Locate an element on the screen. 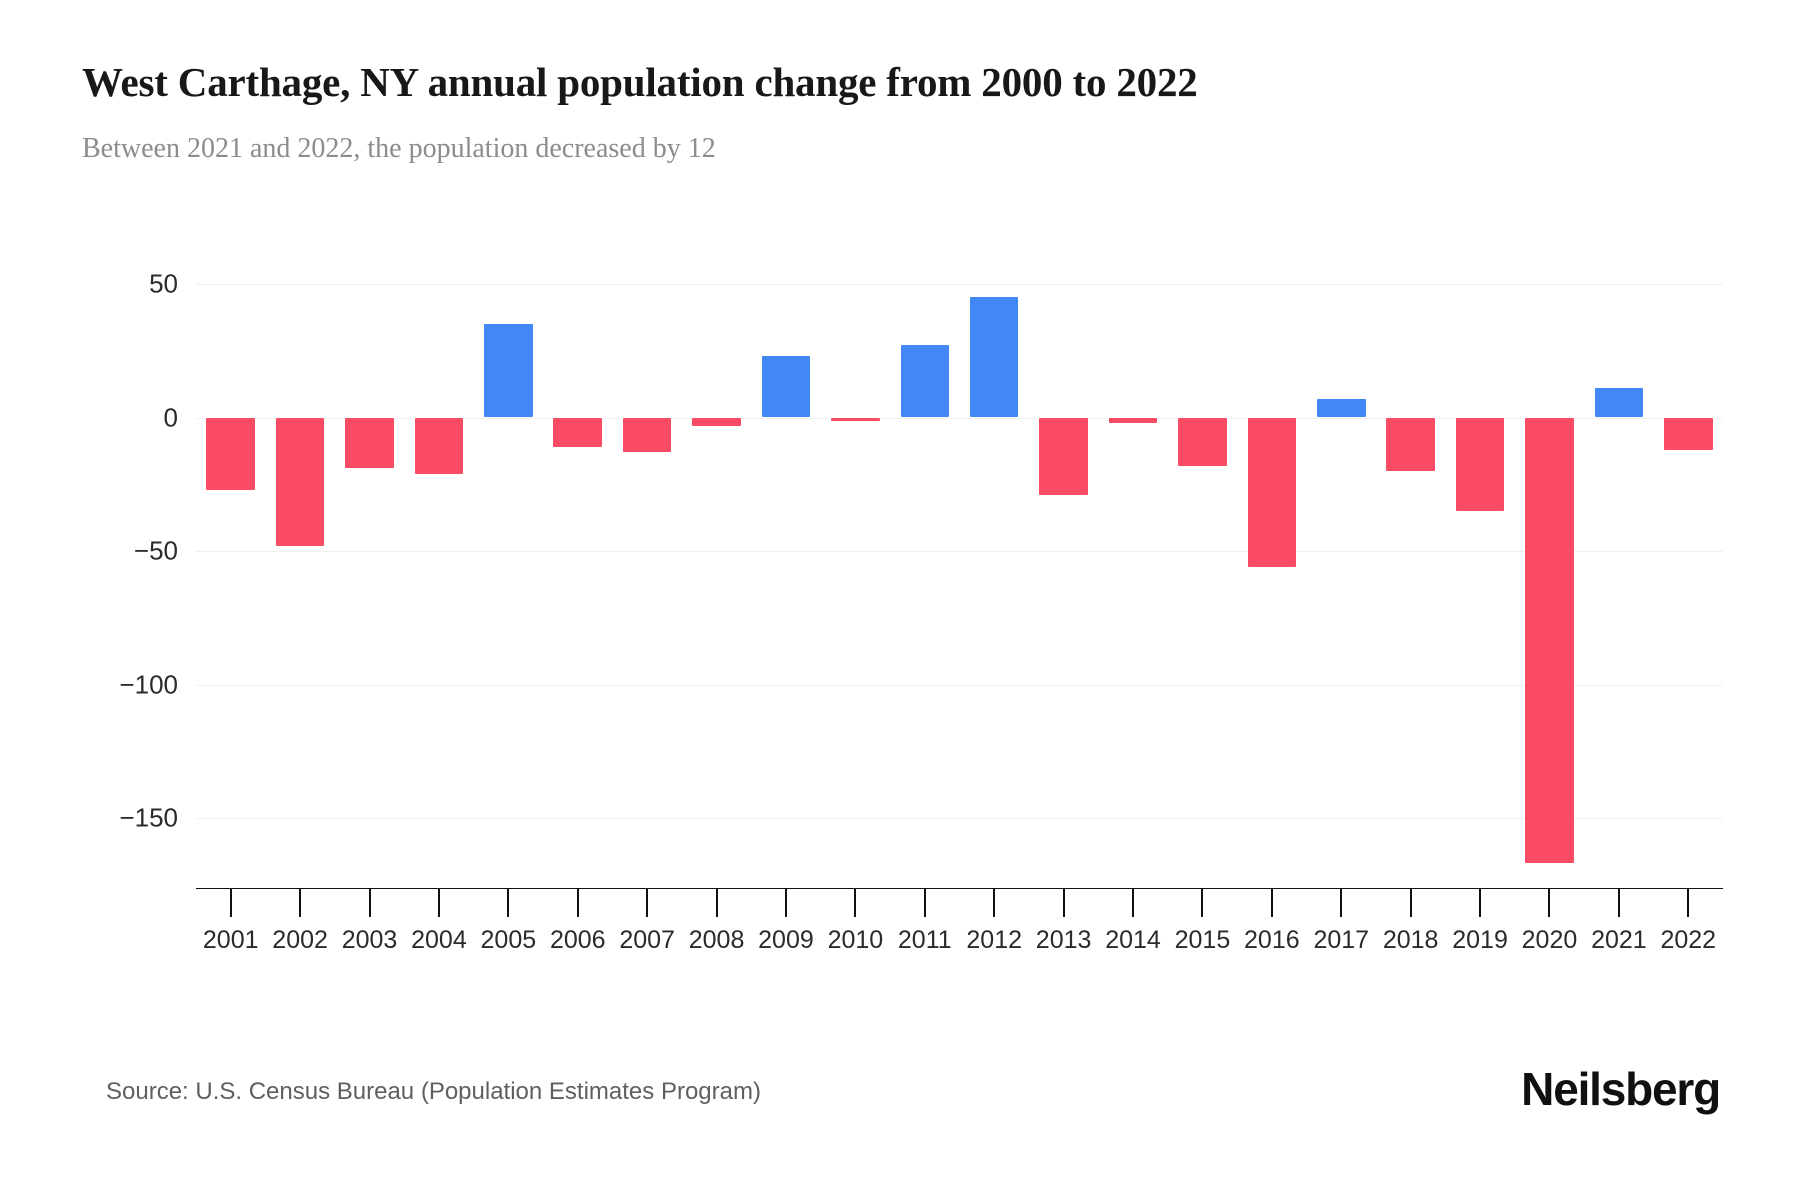 Image resolution: width=1800 pixels, height=1200 pixels. bar-2017 is located at coordinates (1341, 408).